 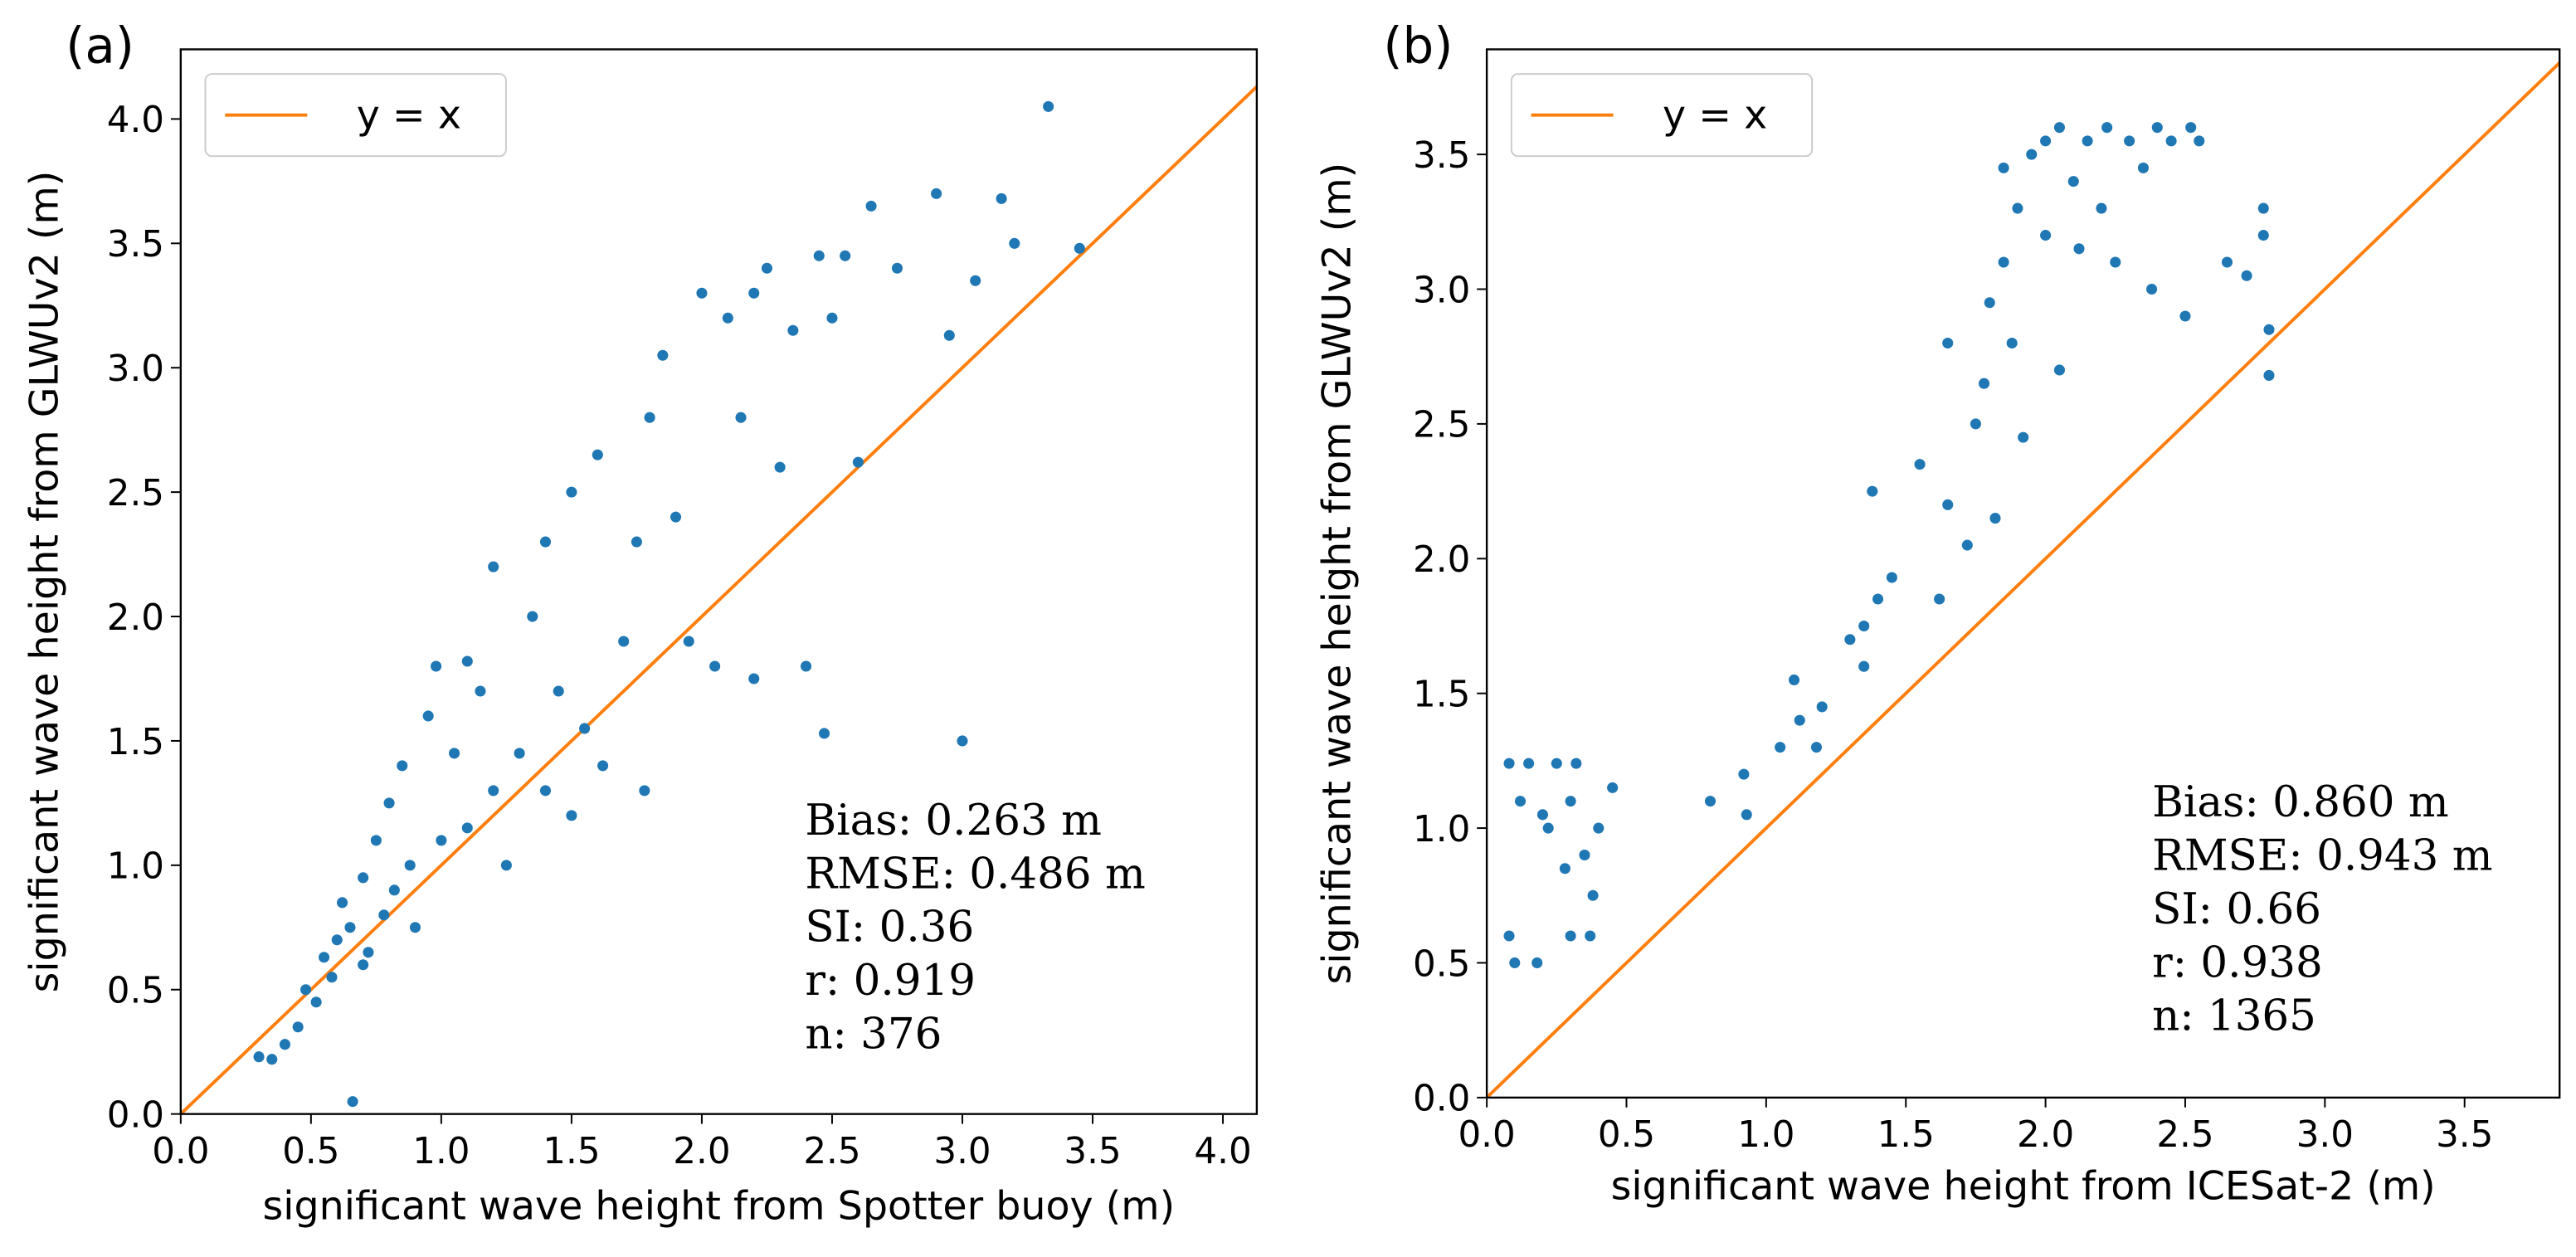 What do you see at coordinates (355, 115) in the screenshot?
I see `legend-box` at bounding box center [355, 115].